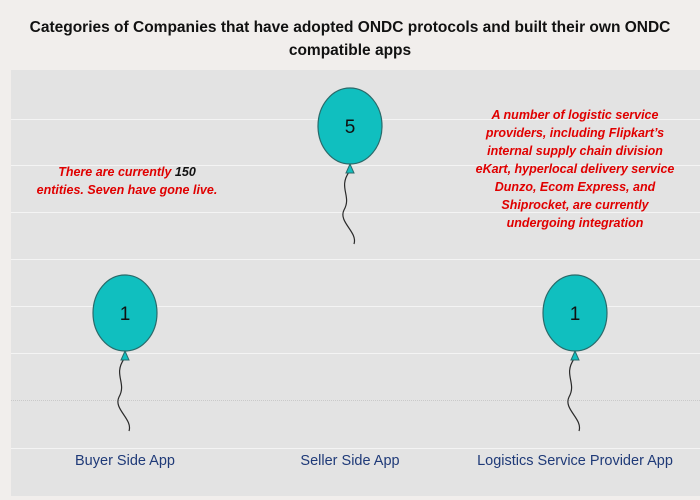 The image size is (700, 500). What do you see at coordinates (127, 190) in the screenshot?
I see `annotation-buyer-text-2: entities. Seven have gone live.` at bounding box center [127, 190].